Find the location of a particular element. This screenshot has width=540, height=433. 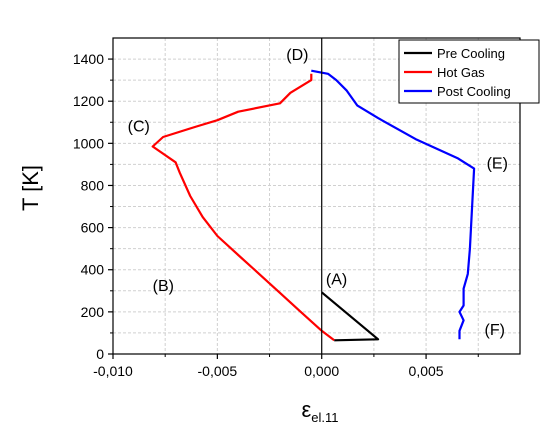

y-tick-label: 600 is located at coordinates (93, 228).